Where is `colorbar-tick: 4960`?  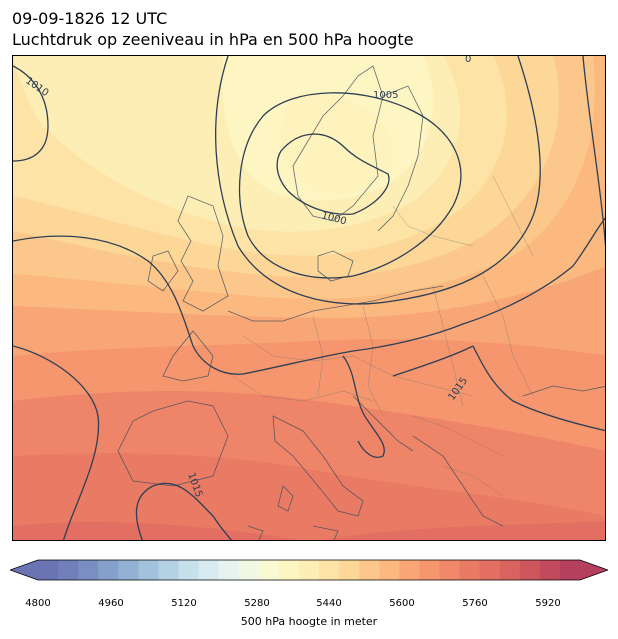 colorbar-tick: 4960 is located at coordinates (111, 603).